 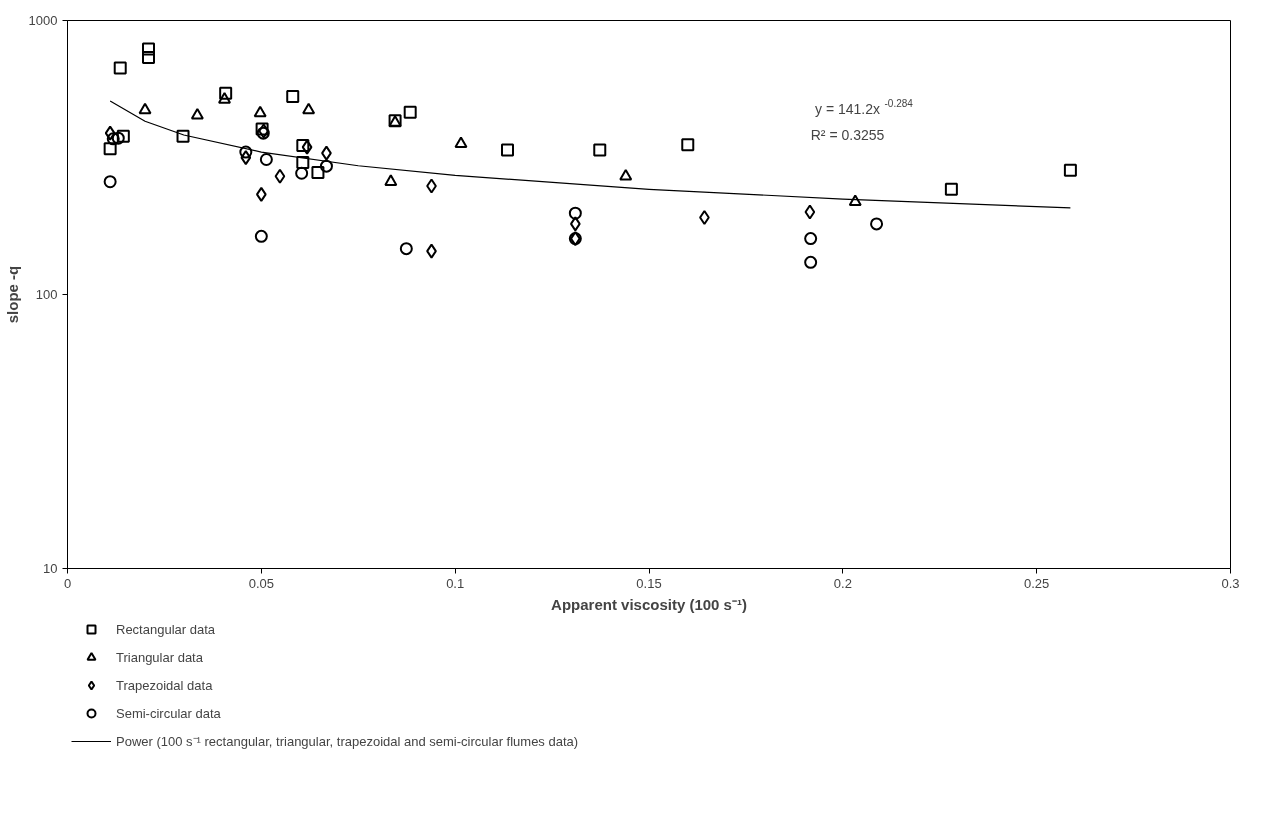 What do you see at coordinates (347, 741) in the screenshot?
I see `legend-label: Power (100 s⁻¹ rectangular, triangular, trapezoidal and semi-circular flumes data)` at bounding box center [347, 741].